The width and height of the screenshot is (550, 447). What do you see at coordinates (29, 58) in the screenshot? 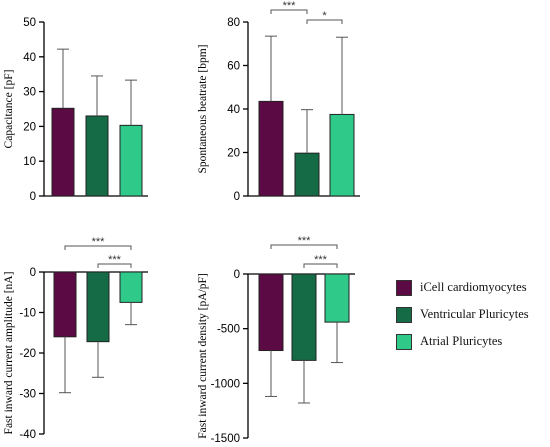
I see `panel1-y-tick-label: 40` at bounding box center [29, 58].